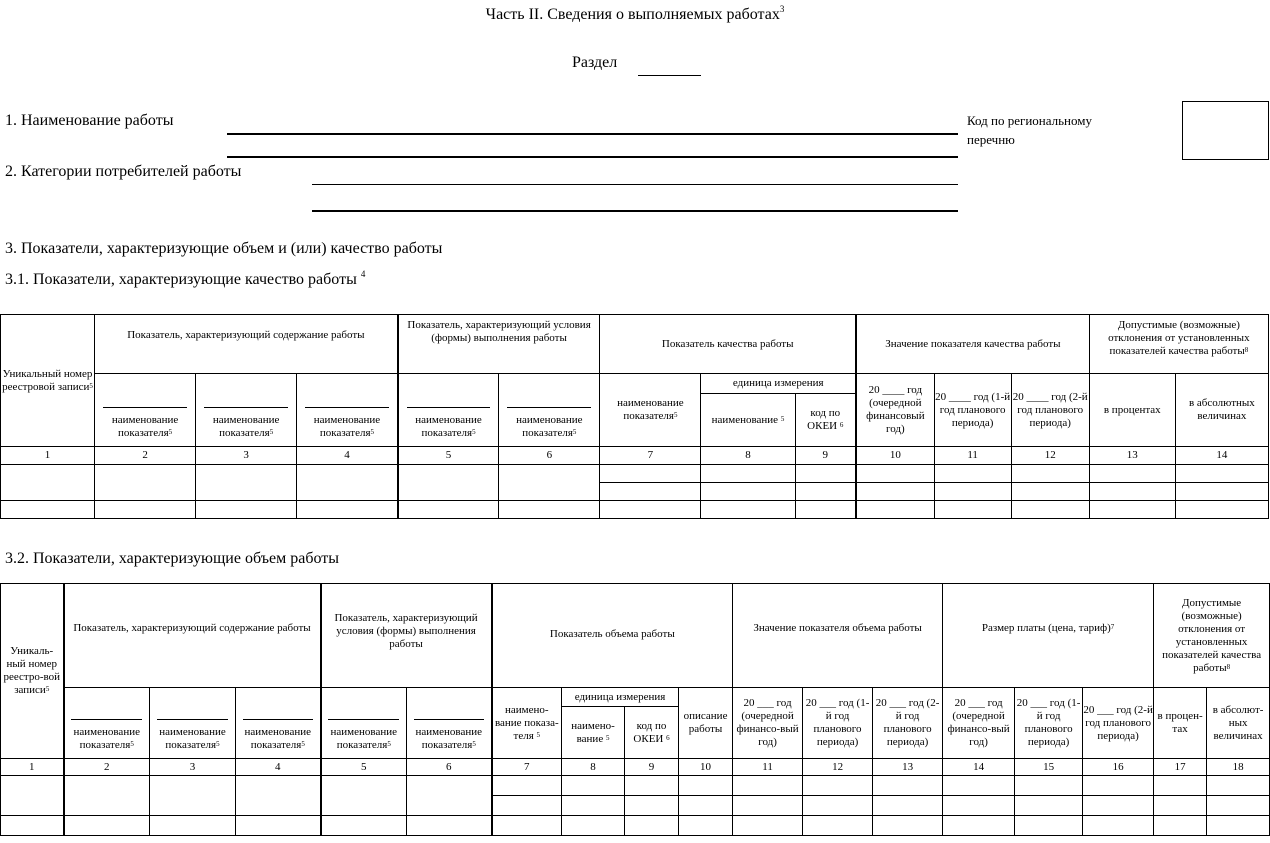 This screenshot has width=1270, height=843. I want to click on consumers-field, so click(635, 184).